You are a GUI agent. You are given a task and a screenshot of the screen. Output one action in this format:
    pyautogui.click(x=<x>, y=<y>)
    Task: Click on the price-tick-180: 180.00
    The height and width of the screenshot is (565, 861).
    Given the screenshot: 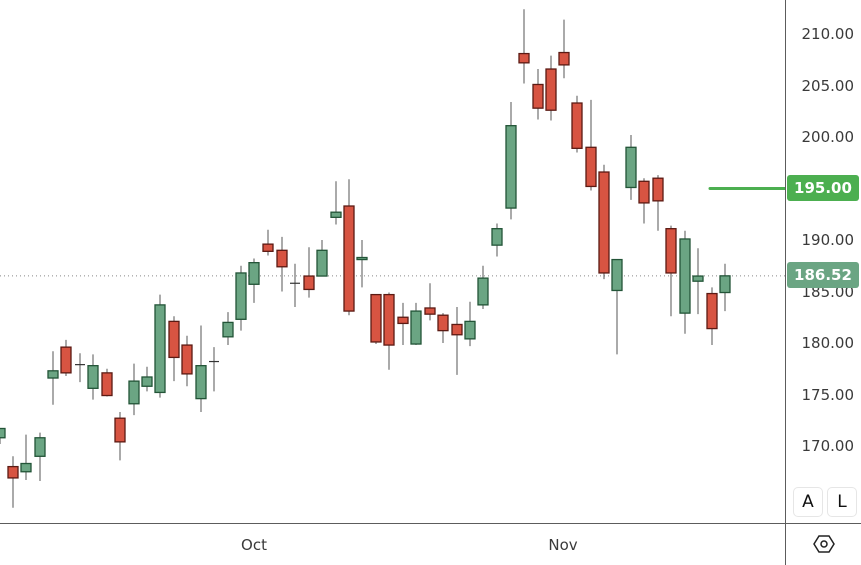 What is the action you would take?
    pyautogui.click(x=828, y=343)
    